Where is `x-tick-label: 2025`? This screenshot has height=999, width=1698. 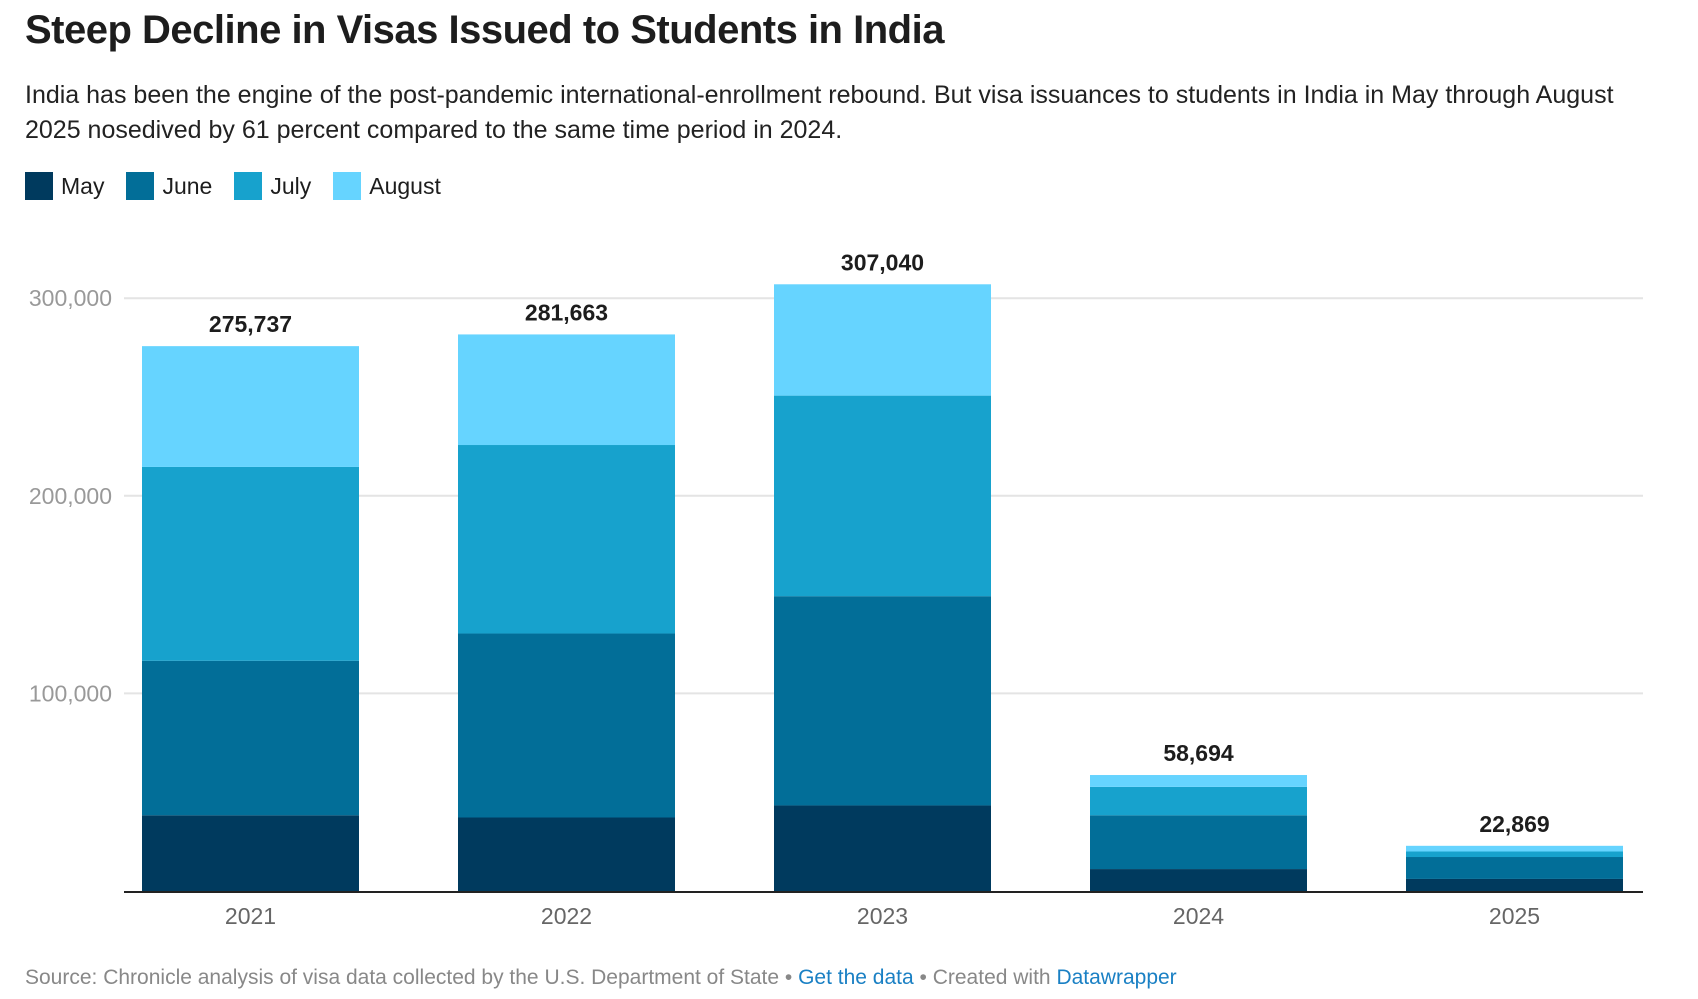 x-tick-label: 2025 is located at coordinates (1514, 916).